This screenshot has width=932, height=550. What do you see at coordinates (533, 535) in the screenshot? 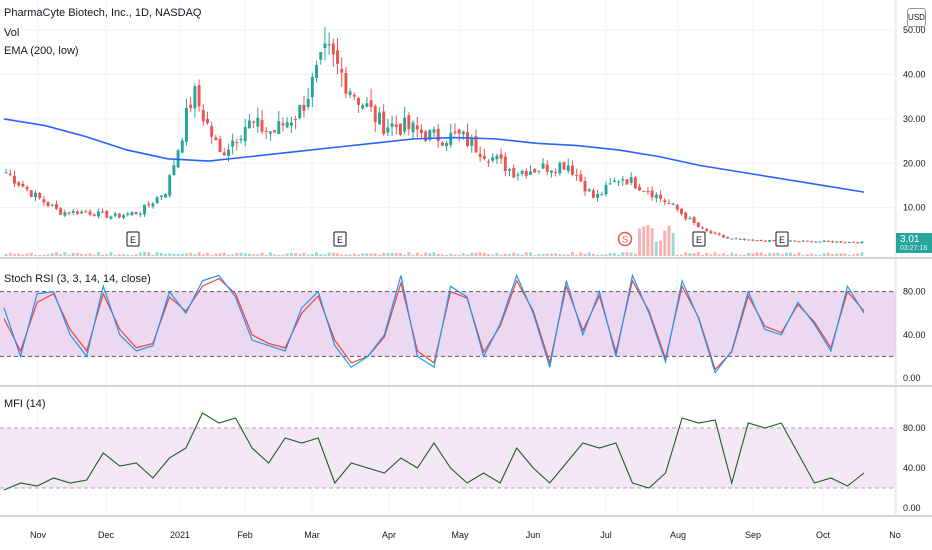
I see `x-tick-label: Jun` at bounding box center [533, 535].